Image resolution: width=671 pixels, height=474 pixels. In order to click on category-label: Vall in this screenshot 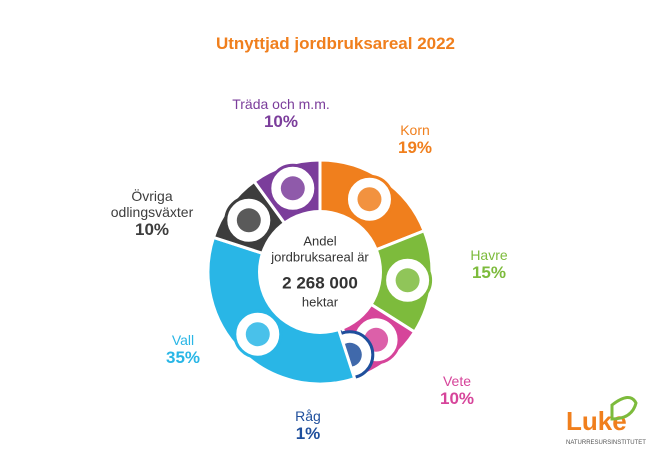, I will do `click(183, 340)`.